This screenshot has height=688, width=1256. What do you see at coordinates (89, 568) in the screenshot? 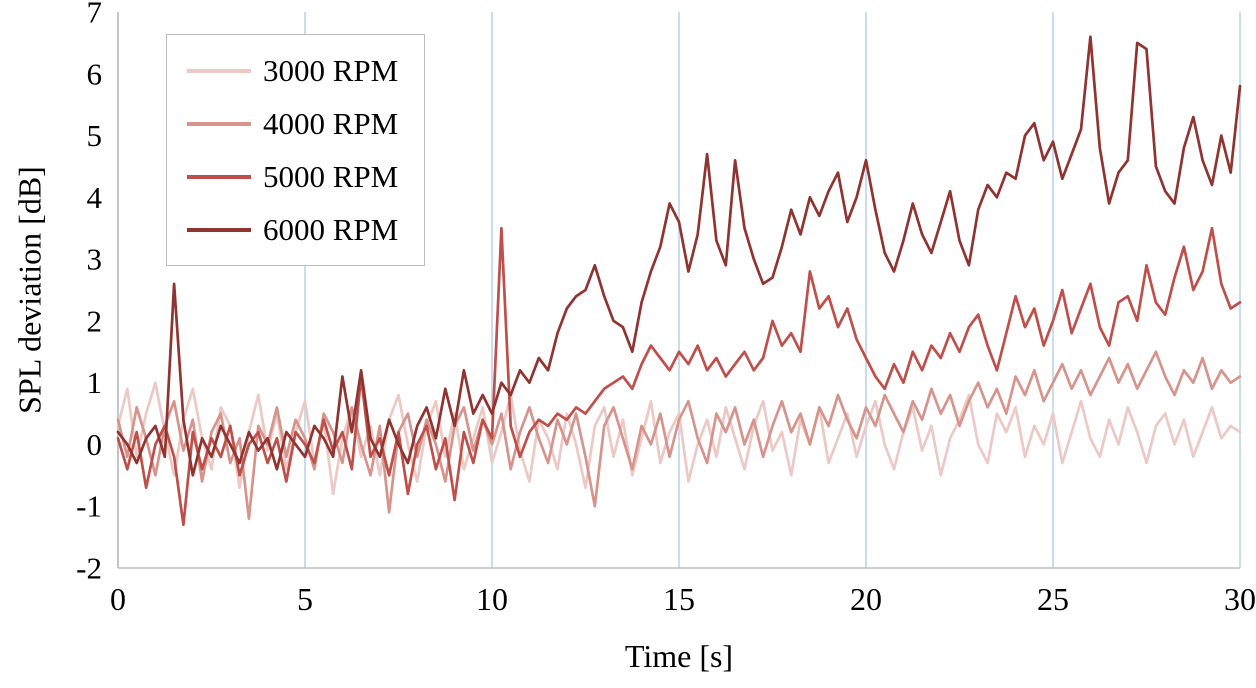
I see `y-tick-label: -2` at bounding box center [89, 568].